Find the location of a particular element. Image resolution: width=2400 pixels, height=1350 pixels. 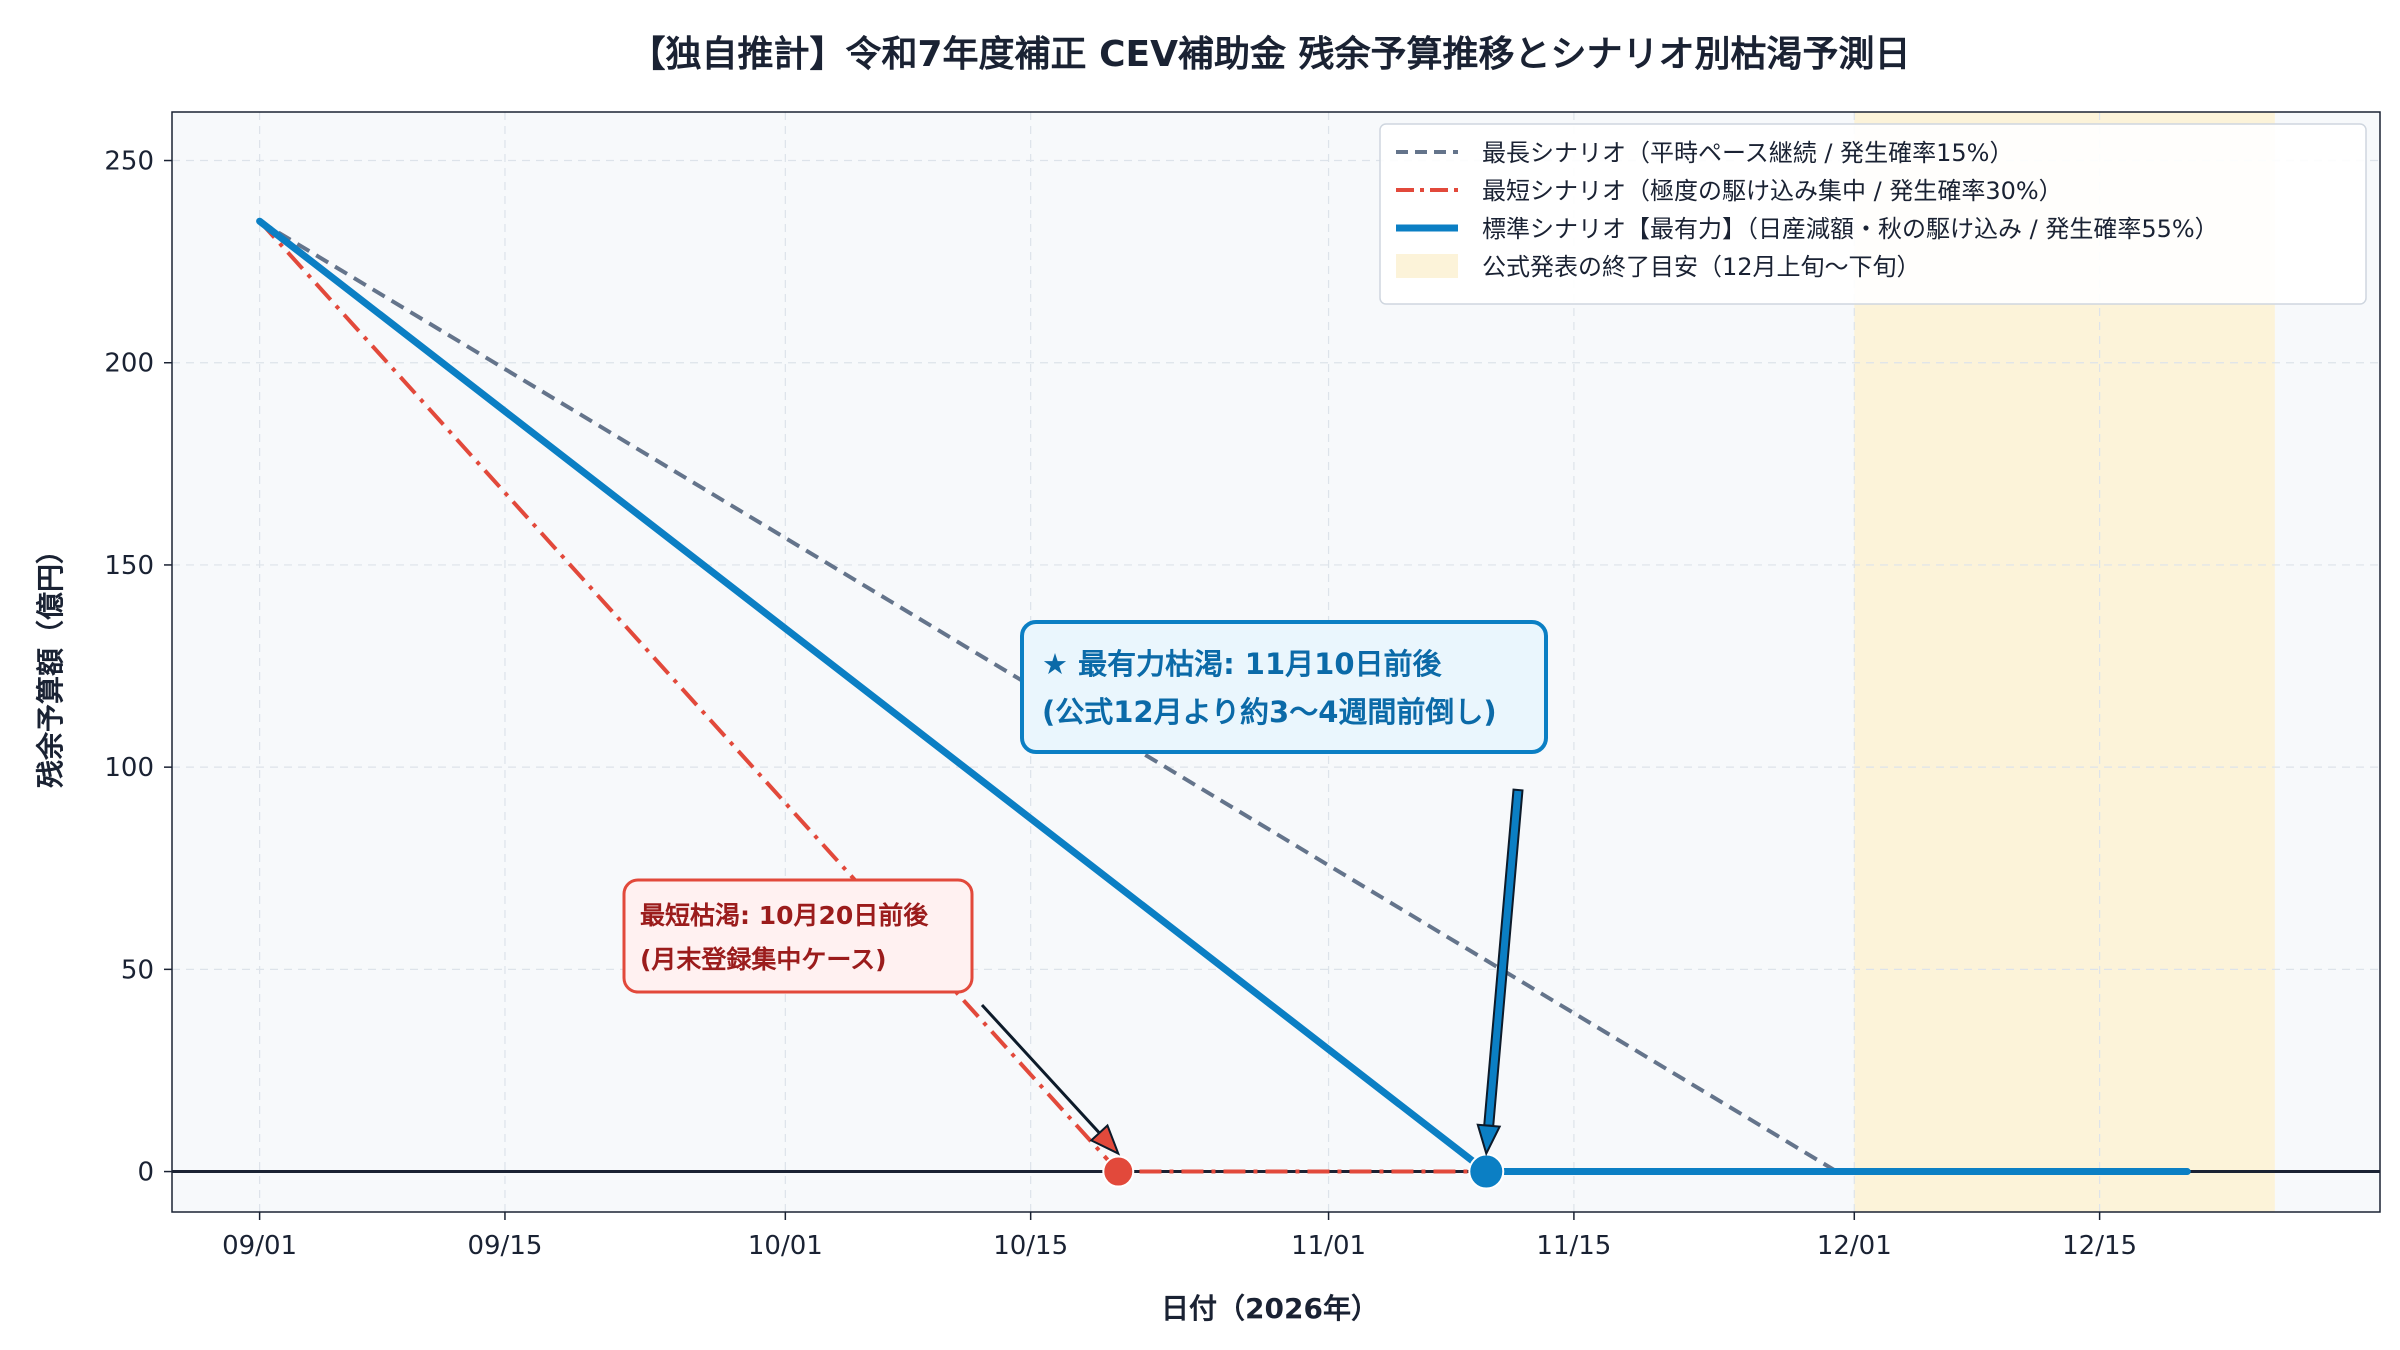

y-tick-label: 200 is located at coordinates (129, 364).